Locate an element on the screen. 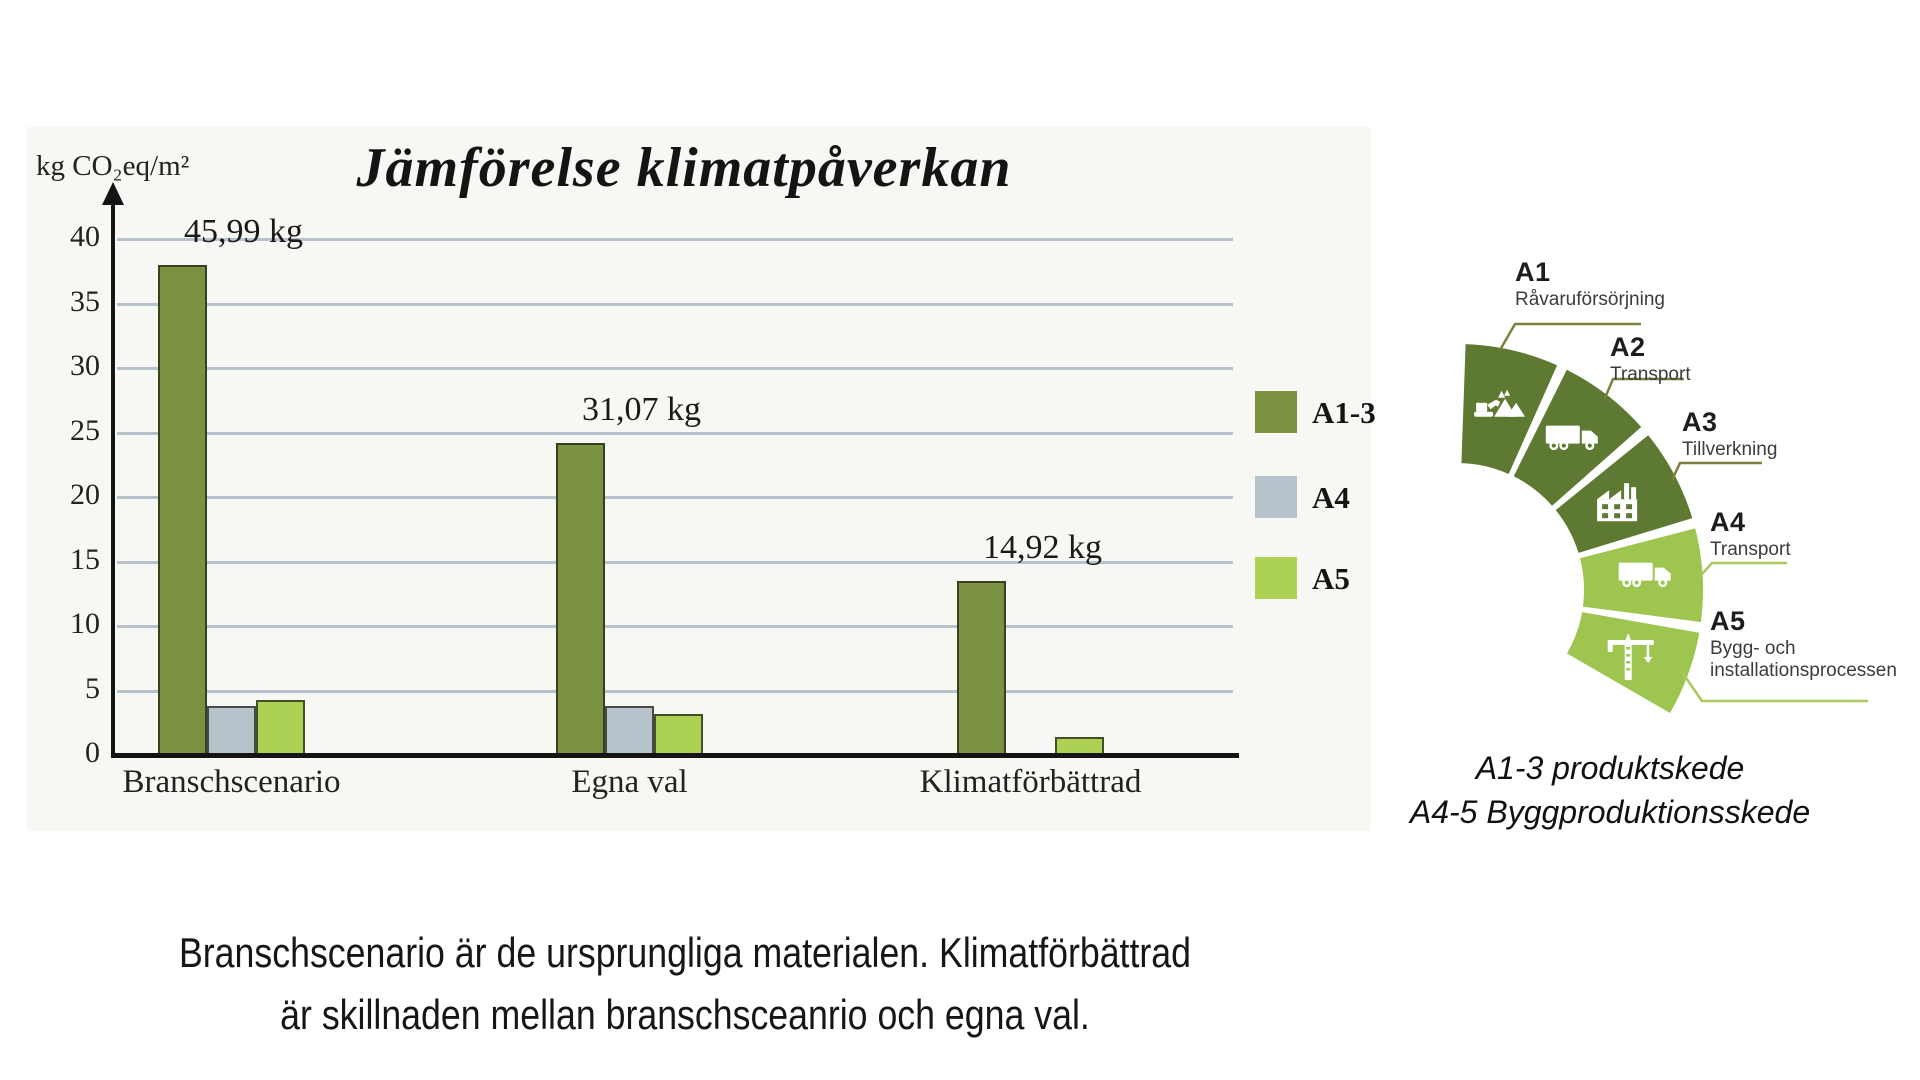 Image resolution: width=1920 pixels, height=1080 pixels. fan-stage-id-a2: A2 is located at coordinates (1628, 347).